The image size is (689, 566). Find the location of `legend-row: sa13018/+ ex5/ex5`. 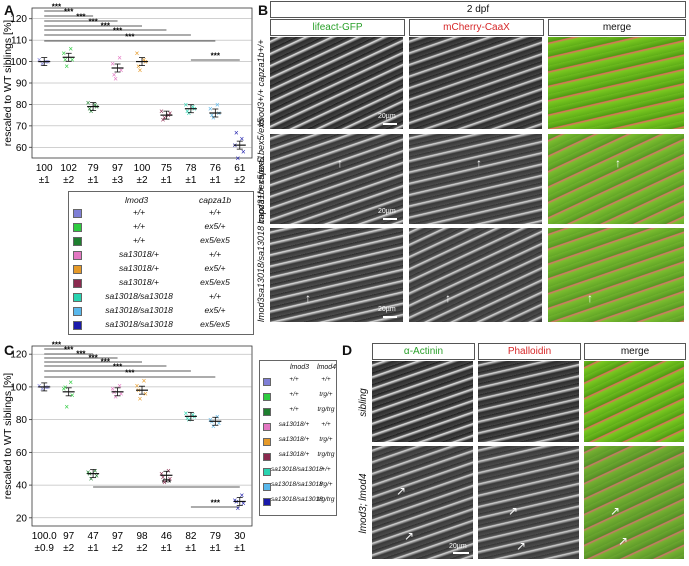

legend-row: sa13018/+ ex5/ex5 is located at coordinates (161, 282).